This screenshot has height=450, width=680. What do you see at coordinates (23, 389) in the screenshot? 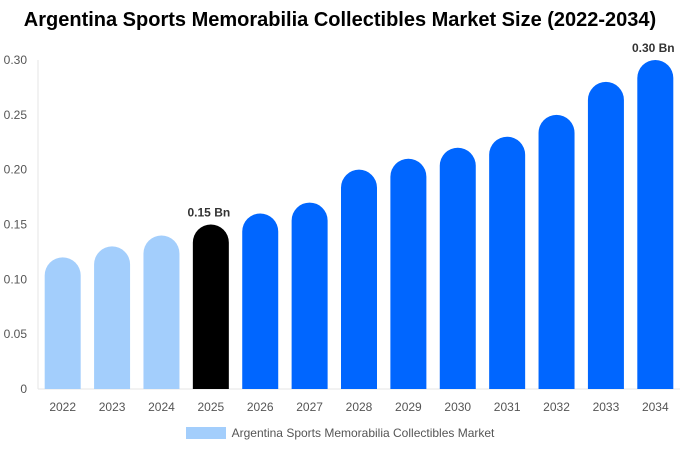
I see `y-tick-label: 0` at bounding box center [23, 389].